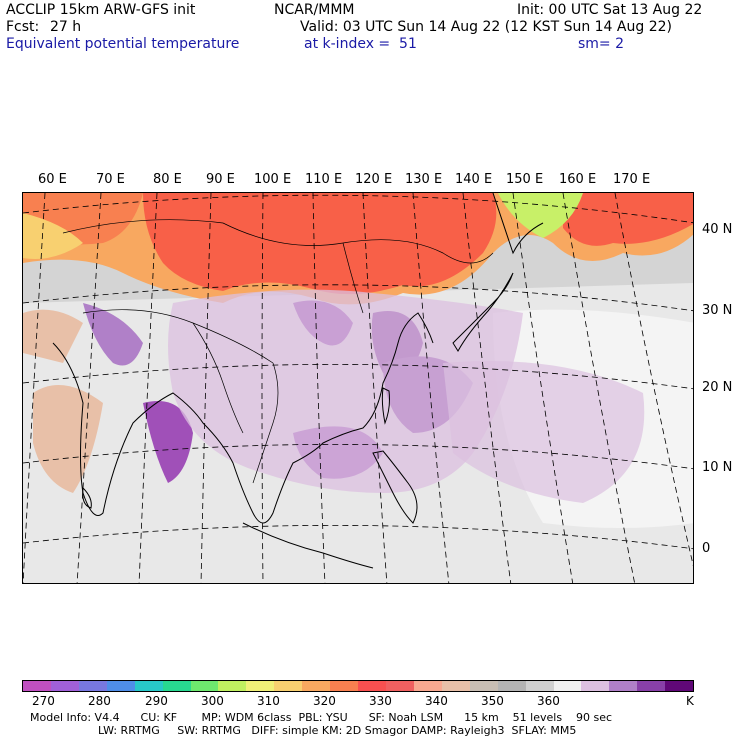  What do you see at coordinates (717, 229) in the screenshot?
I see `lat-label: 40 N` at bounding box center [717, 229].